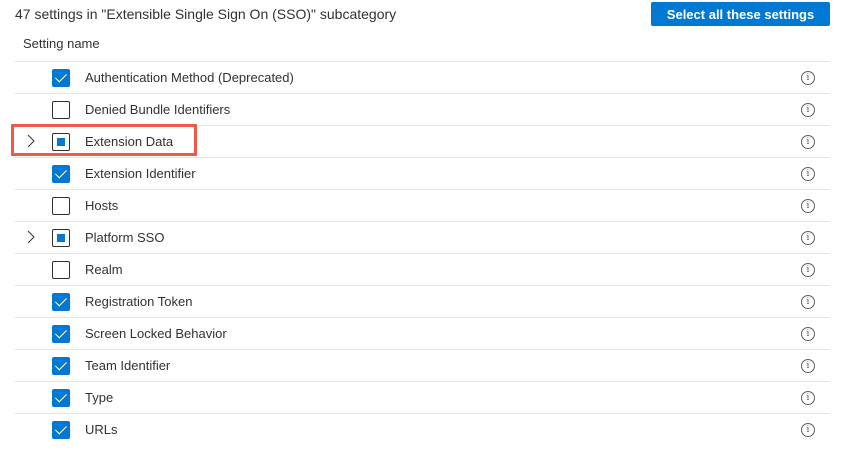 Image resolution: width=845 pixels, height=454 pixels. I want to click on setting-label: Extension Data, so click(129, 141).